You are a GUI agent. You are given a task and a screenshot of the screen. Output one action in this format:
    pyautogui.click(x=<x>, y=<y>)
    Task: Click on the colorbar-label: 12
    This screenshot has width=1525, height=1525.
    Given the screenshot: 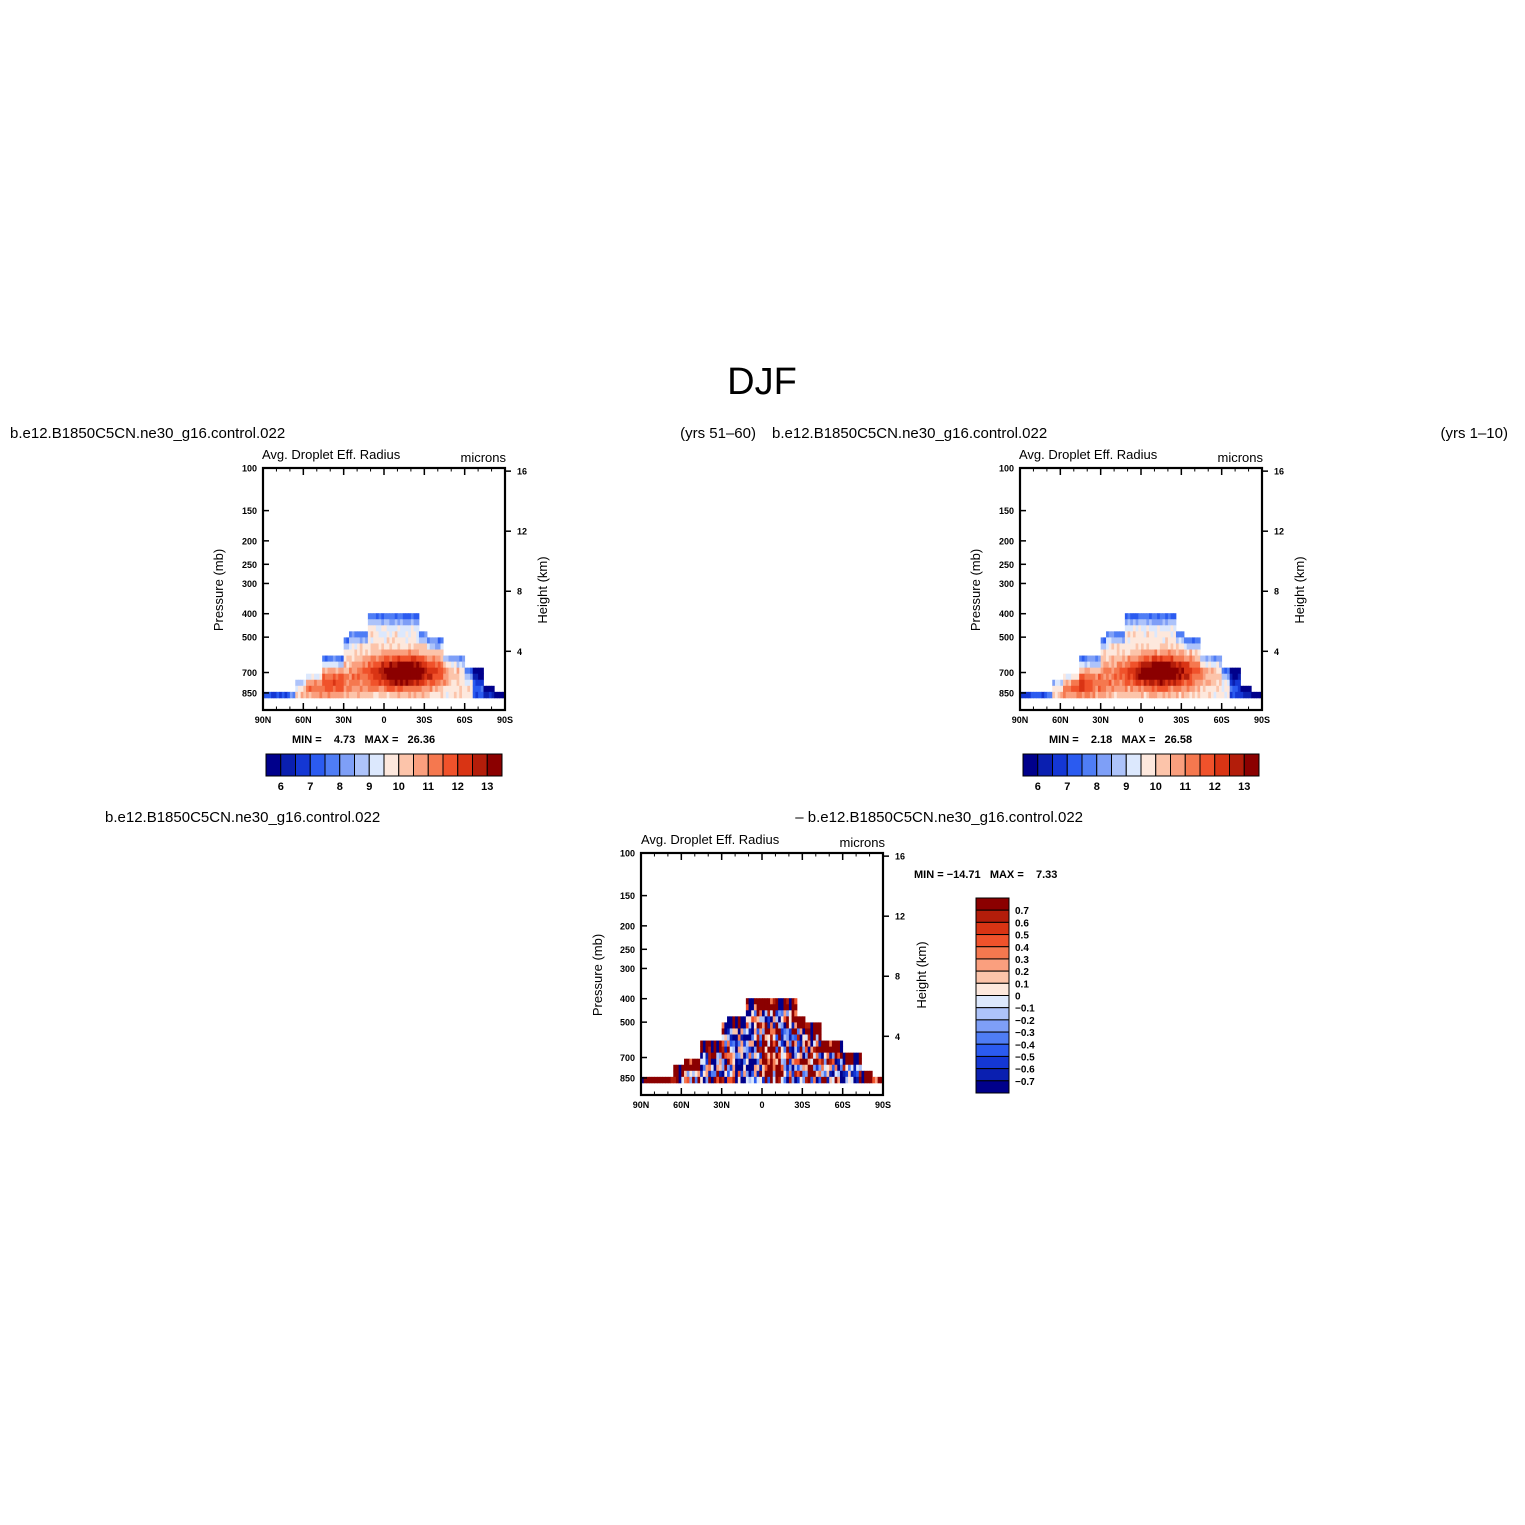 What is the action you would take?
    pyautogui.click(x=1215, y=787)
    